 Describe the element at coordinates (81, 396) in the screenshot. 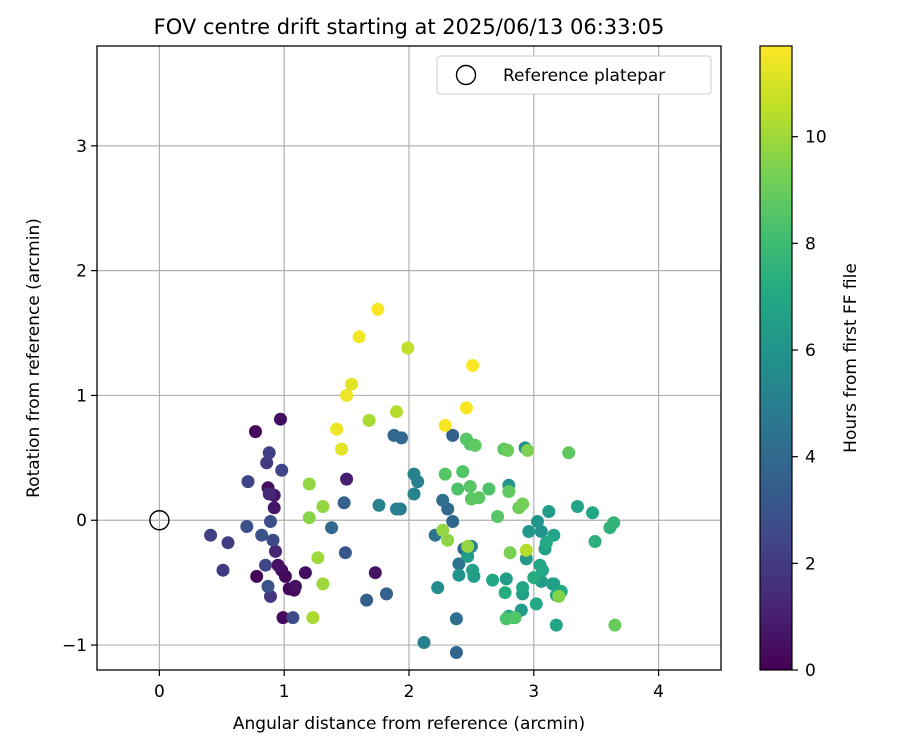

I see `y-tick-label: 1` at that location.